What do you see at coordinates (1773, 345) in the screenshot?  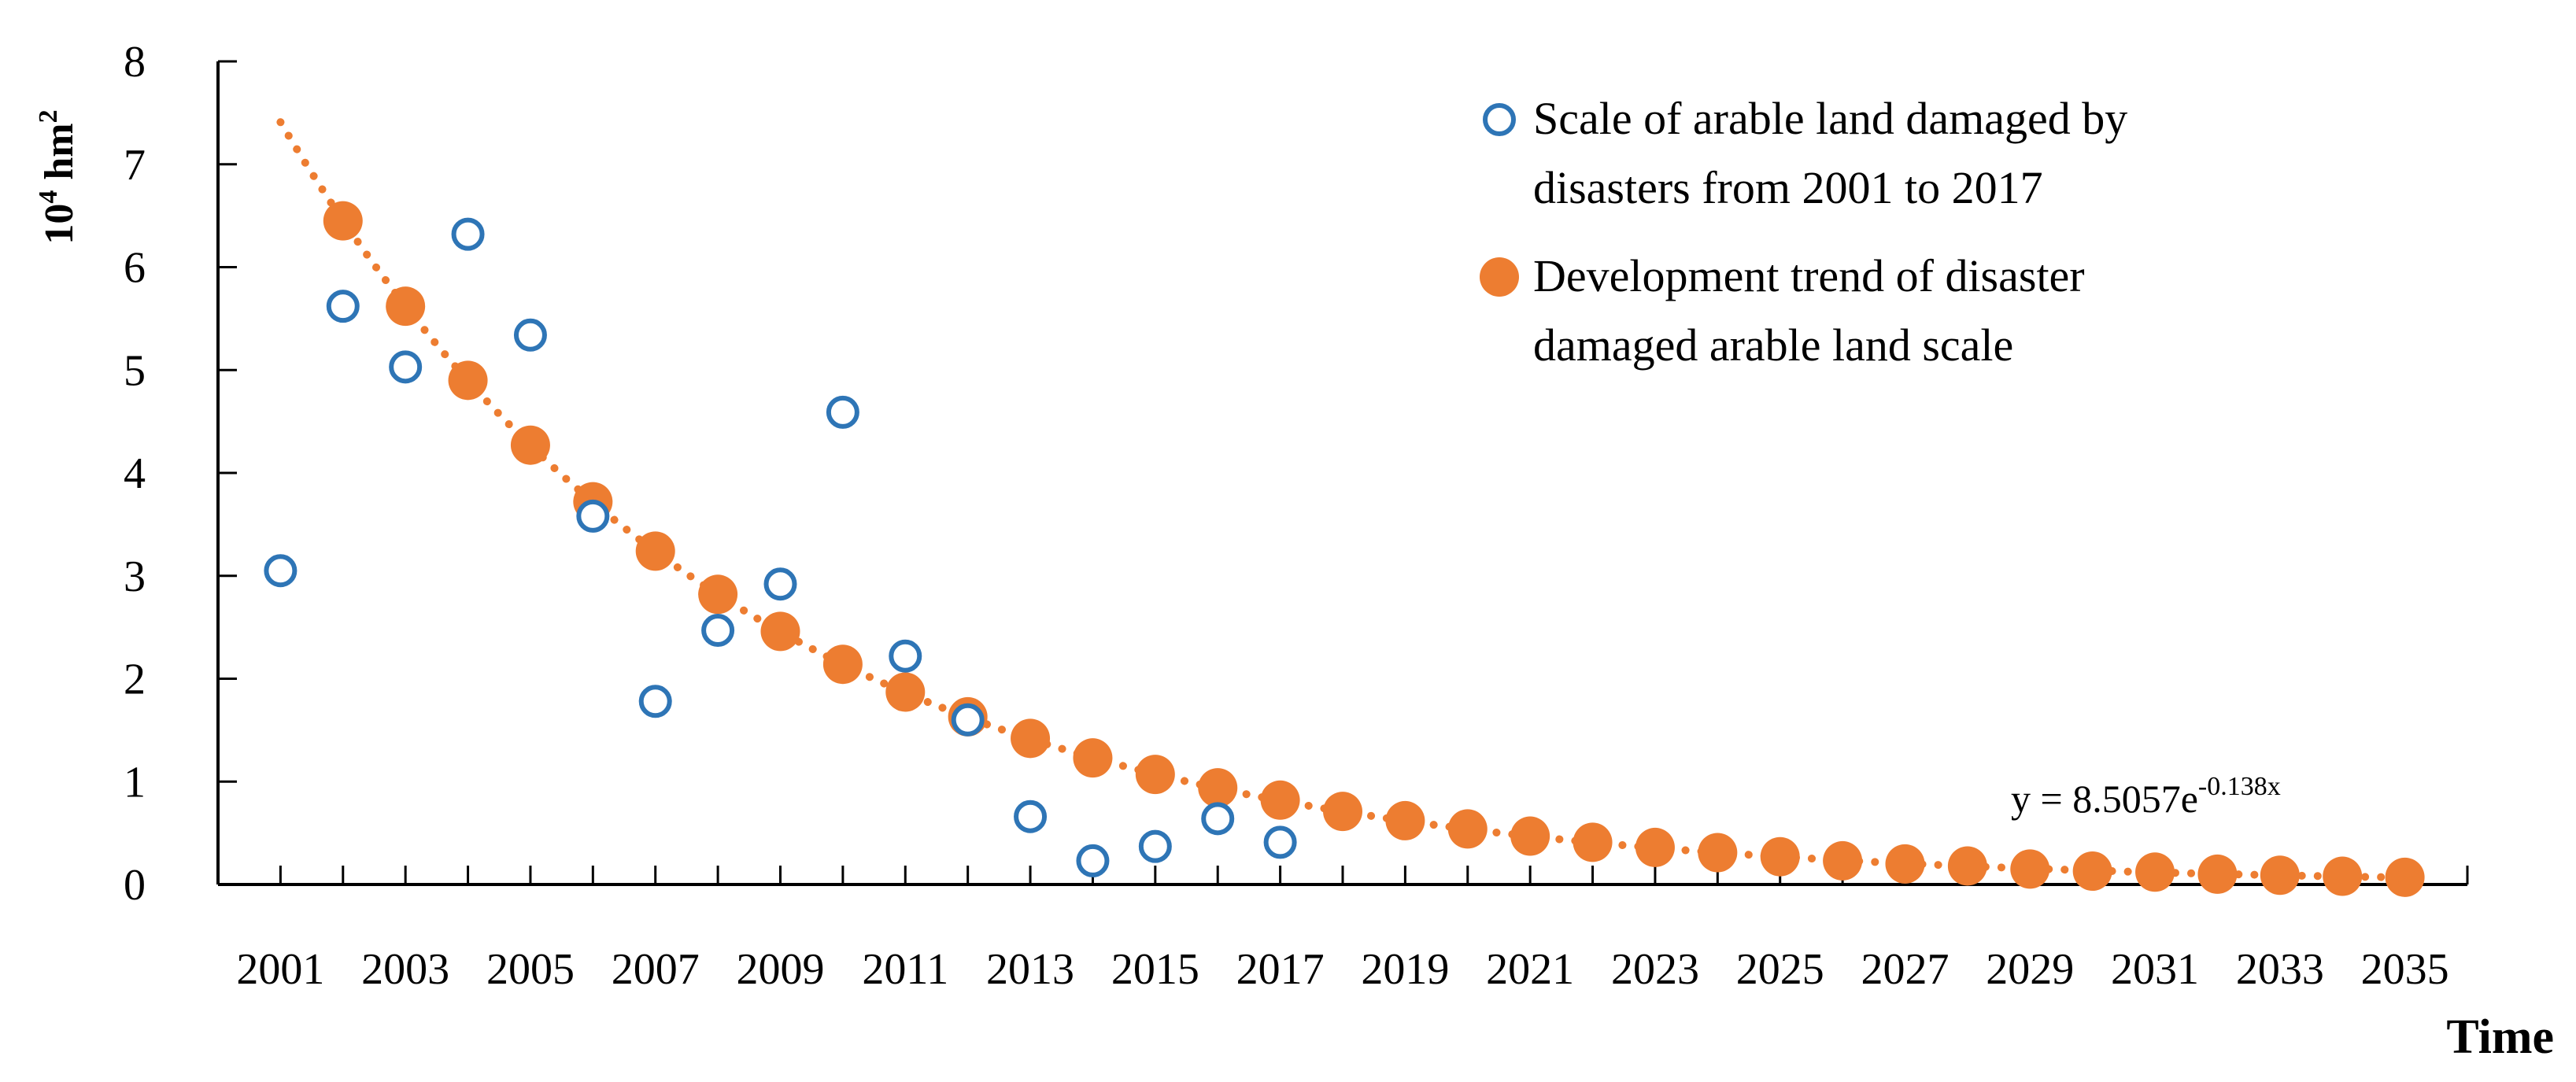 I see `legend-trend-label-line-2: damaged arable land scale` at bounding box center [1773, 345].